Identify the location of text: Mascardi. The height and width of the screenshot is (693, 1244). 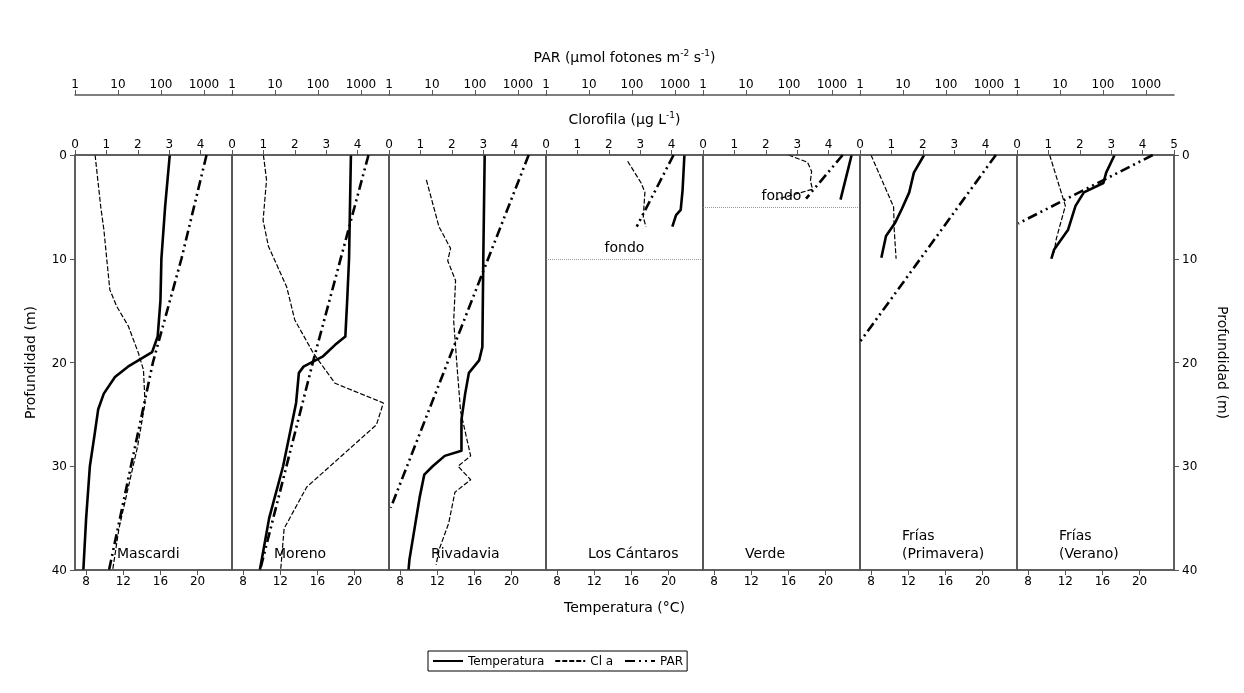
(148, 553).